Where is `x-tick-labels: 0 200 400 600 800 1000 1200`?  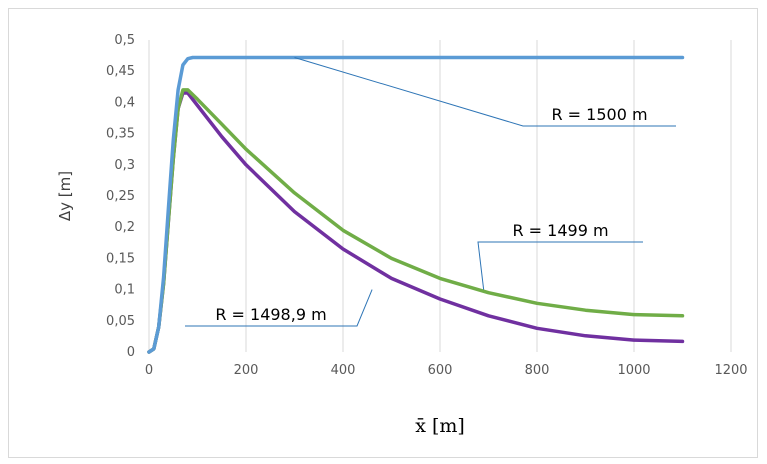
x-tick-labels: 0 200 400 600 800 1000 1200 is located at coordinates (446, 370).